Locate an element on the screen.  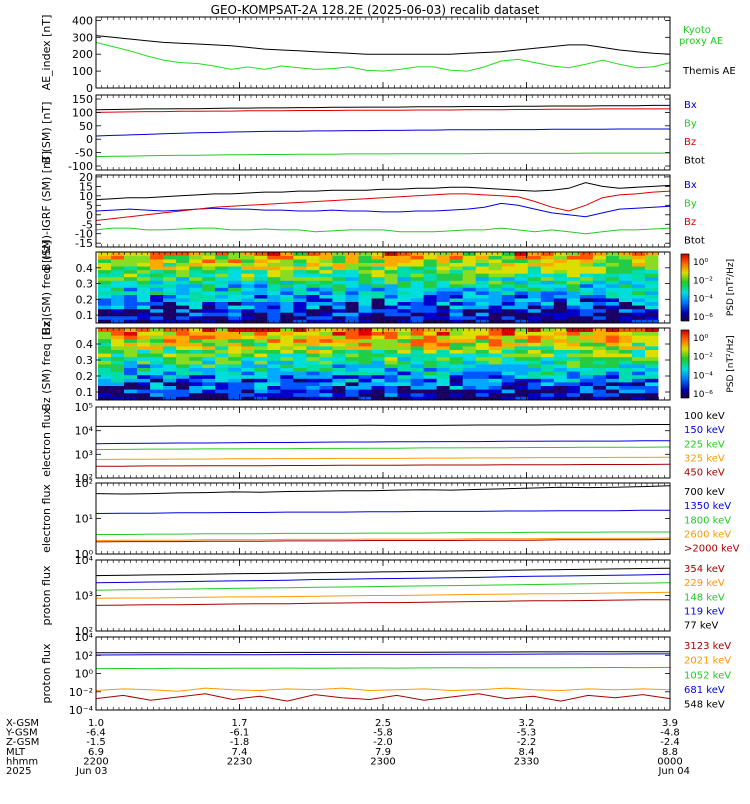
colorbar-label: PSD [nT²/Hz] is located at coordinates (731, 363).